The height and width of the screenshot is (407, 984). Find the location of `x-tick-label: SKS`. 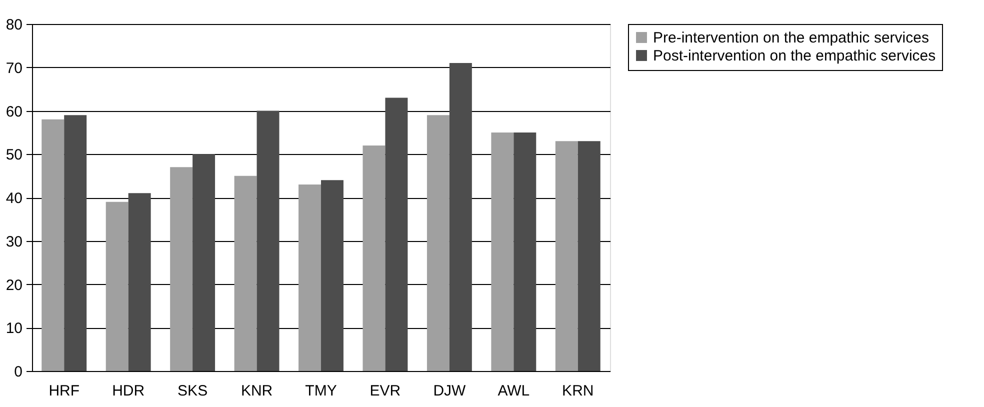

x-tick-label: SKS is located at coordinates (193, 391).